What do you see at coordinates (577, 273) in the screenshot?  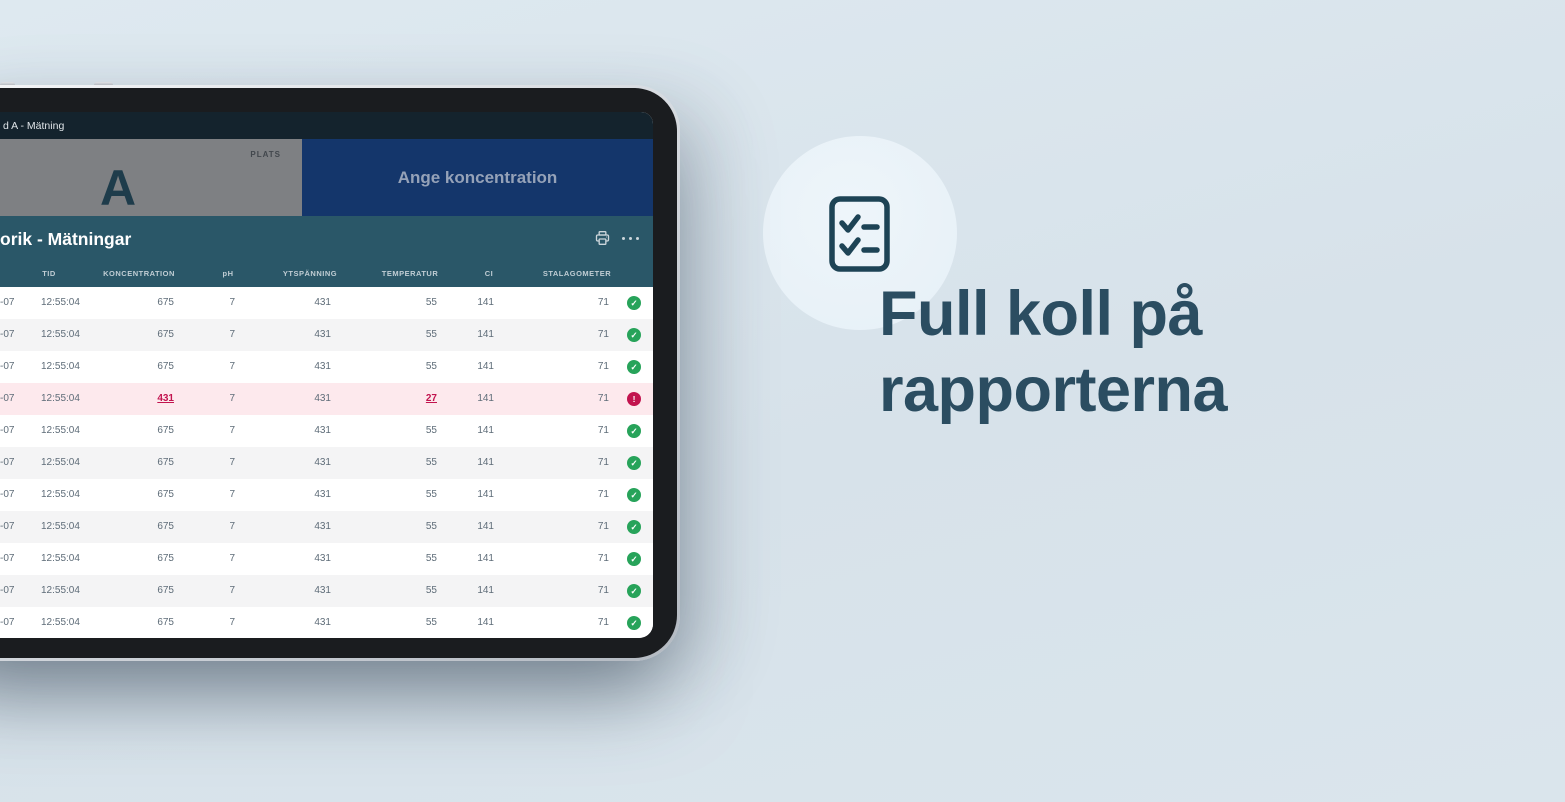 I see `column-header-stalagometer: STALAGOMETER` at bounding box center [577, 273].